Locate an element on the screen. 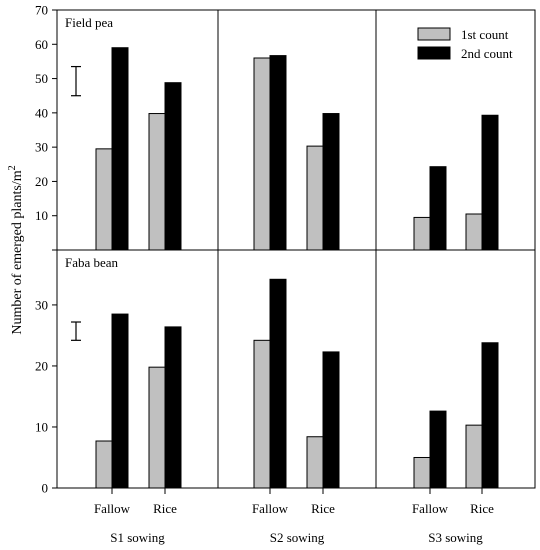 This screenshot has width=540, height=550. bar-r1-p1-s0-c0 is located at coordinates (262, 414).